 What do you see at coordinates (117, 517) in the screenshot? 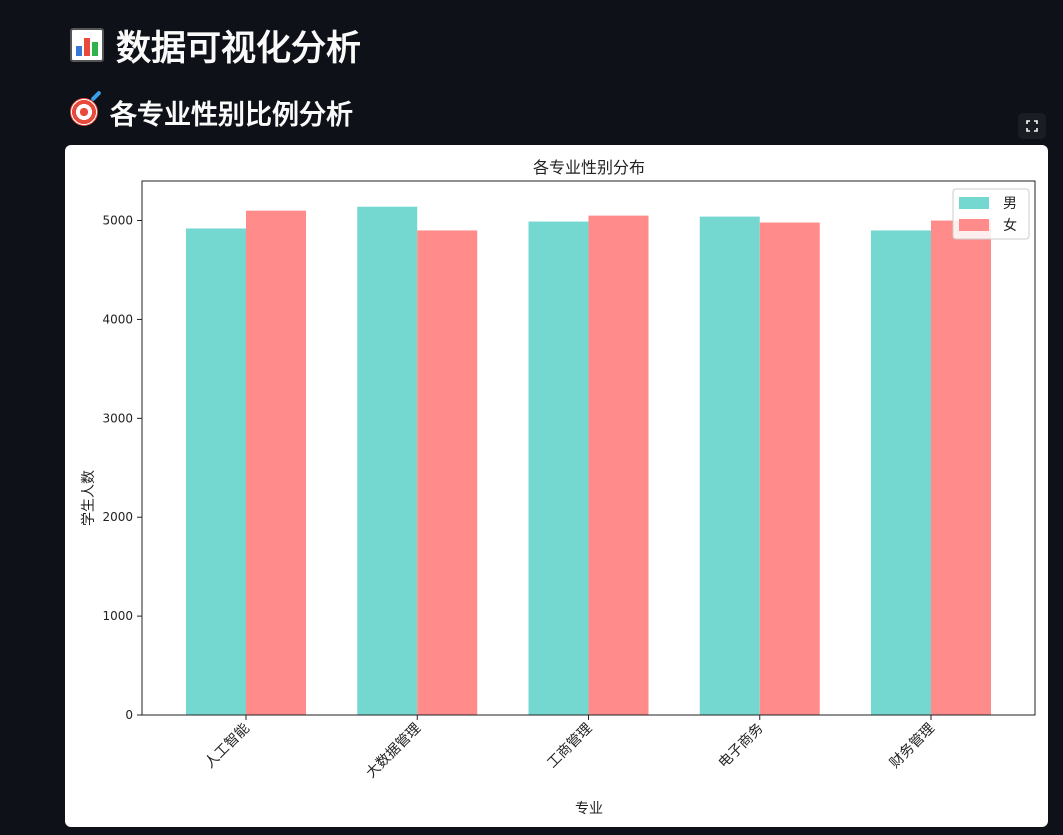
I see `y-tick-label-2: 2000` at bounding box center [117, 517].